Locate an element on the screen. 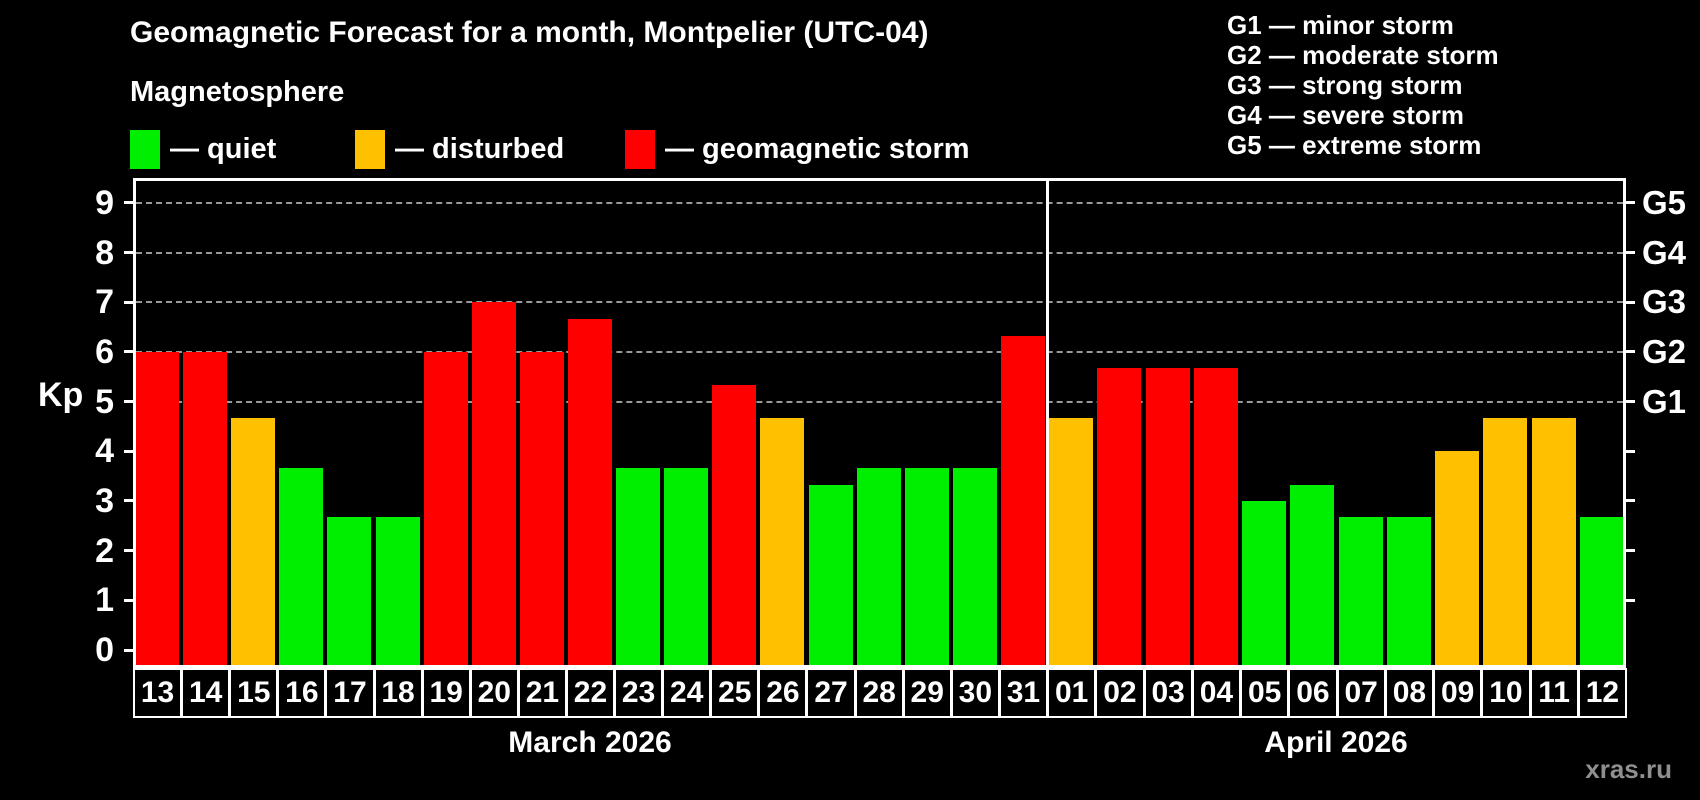 This screenshot has height=800, width=1700. month-label-april: April 2026 is located at coordinates (1336, 742).